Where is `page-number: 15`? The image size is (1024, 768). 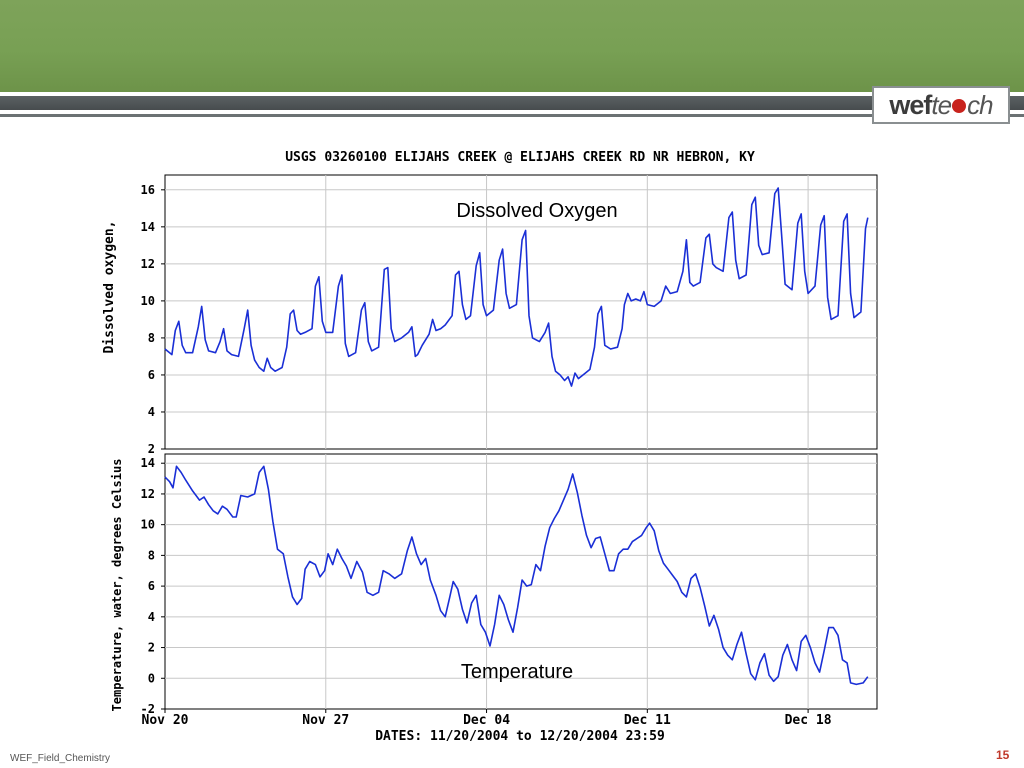
page-number: 15 is located at coordinates (1003, 755).